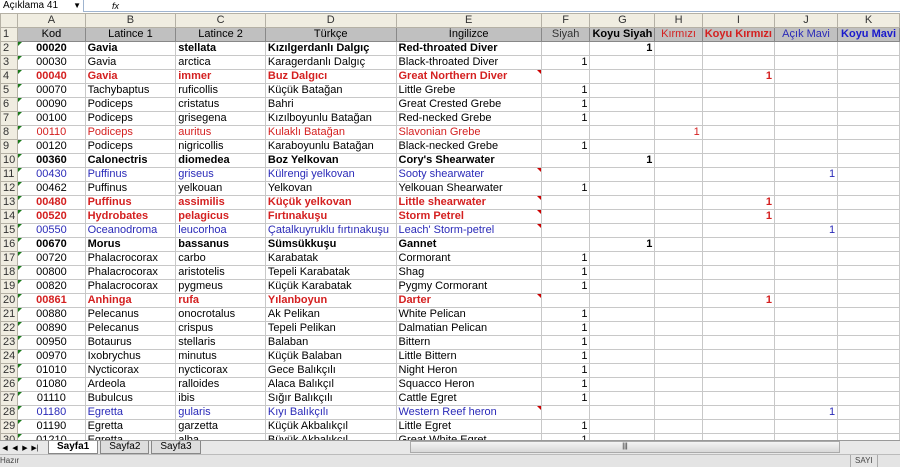 The width and height of the screenshot is (900, 467). I want to click on english-cell: Great Crested Grebe, so click(468, 104).